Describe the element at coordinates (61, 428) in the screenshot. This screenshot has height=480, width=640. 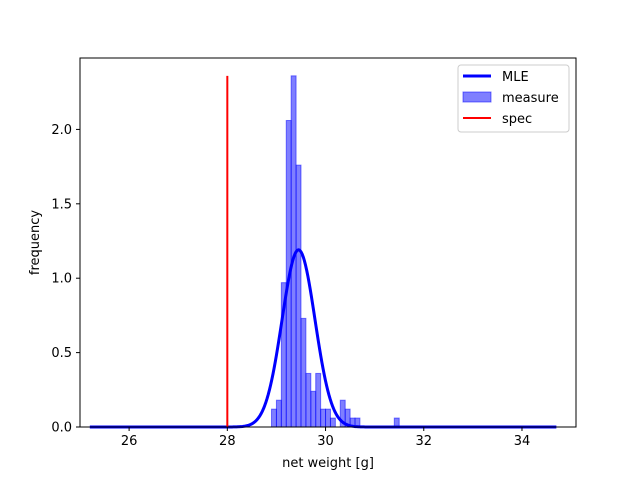
I see `y-tick-label: 0.0` at that location.